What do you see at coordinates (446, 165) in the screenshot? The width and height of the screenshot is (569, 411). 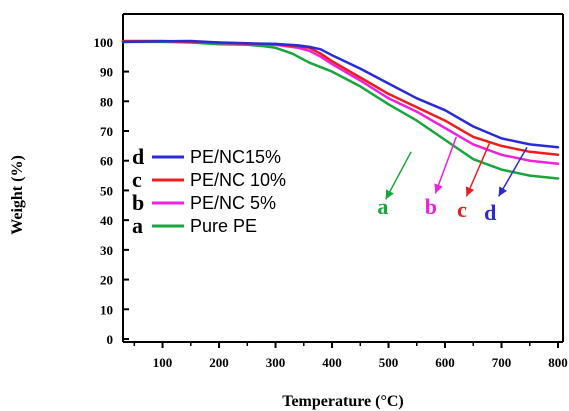 I see `annotation-arrow-b` at bounding box center [446, 165].